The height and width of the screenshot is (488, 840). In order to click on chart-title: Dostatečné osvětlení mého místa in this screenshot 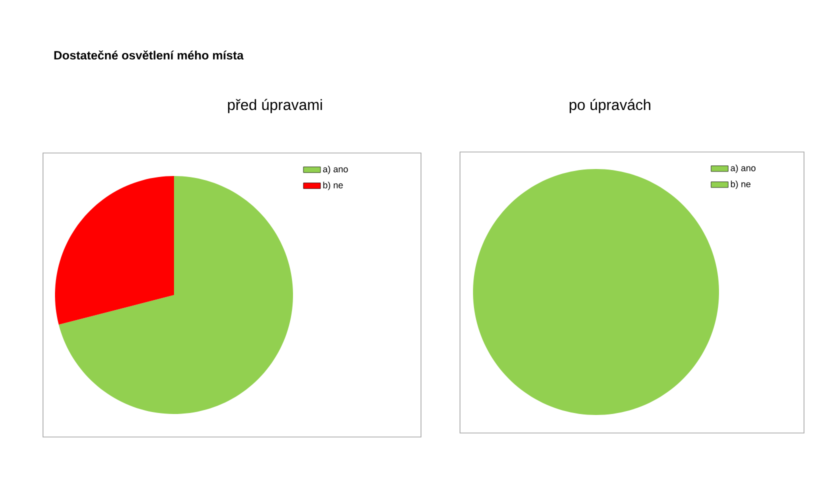, I will do `click(149, 55)`.